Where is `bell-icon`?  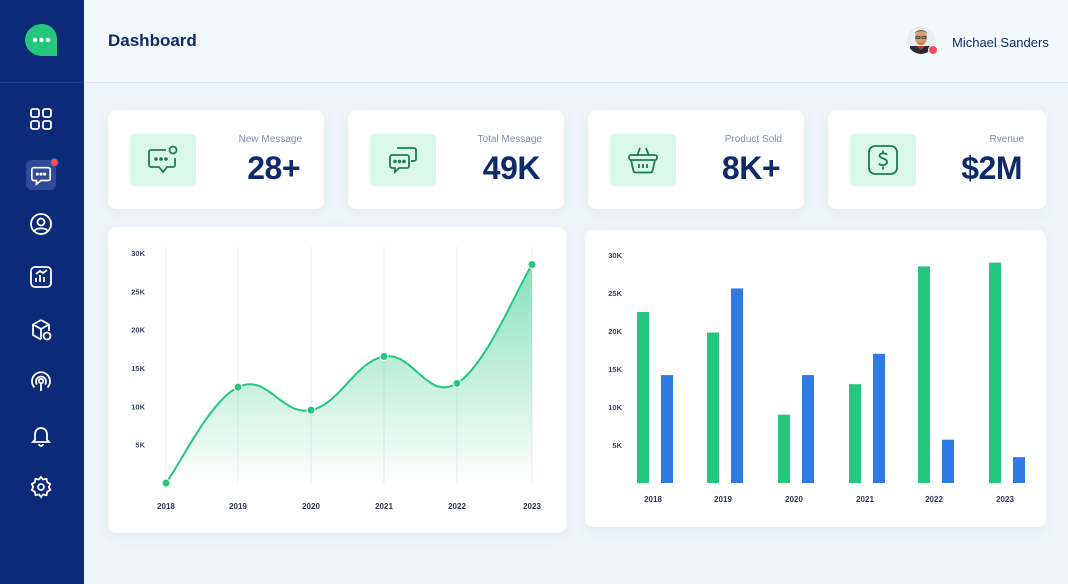 bell-icon is located at coordinates (41, 437).